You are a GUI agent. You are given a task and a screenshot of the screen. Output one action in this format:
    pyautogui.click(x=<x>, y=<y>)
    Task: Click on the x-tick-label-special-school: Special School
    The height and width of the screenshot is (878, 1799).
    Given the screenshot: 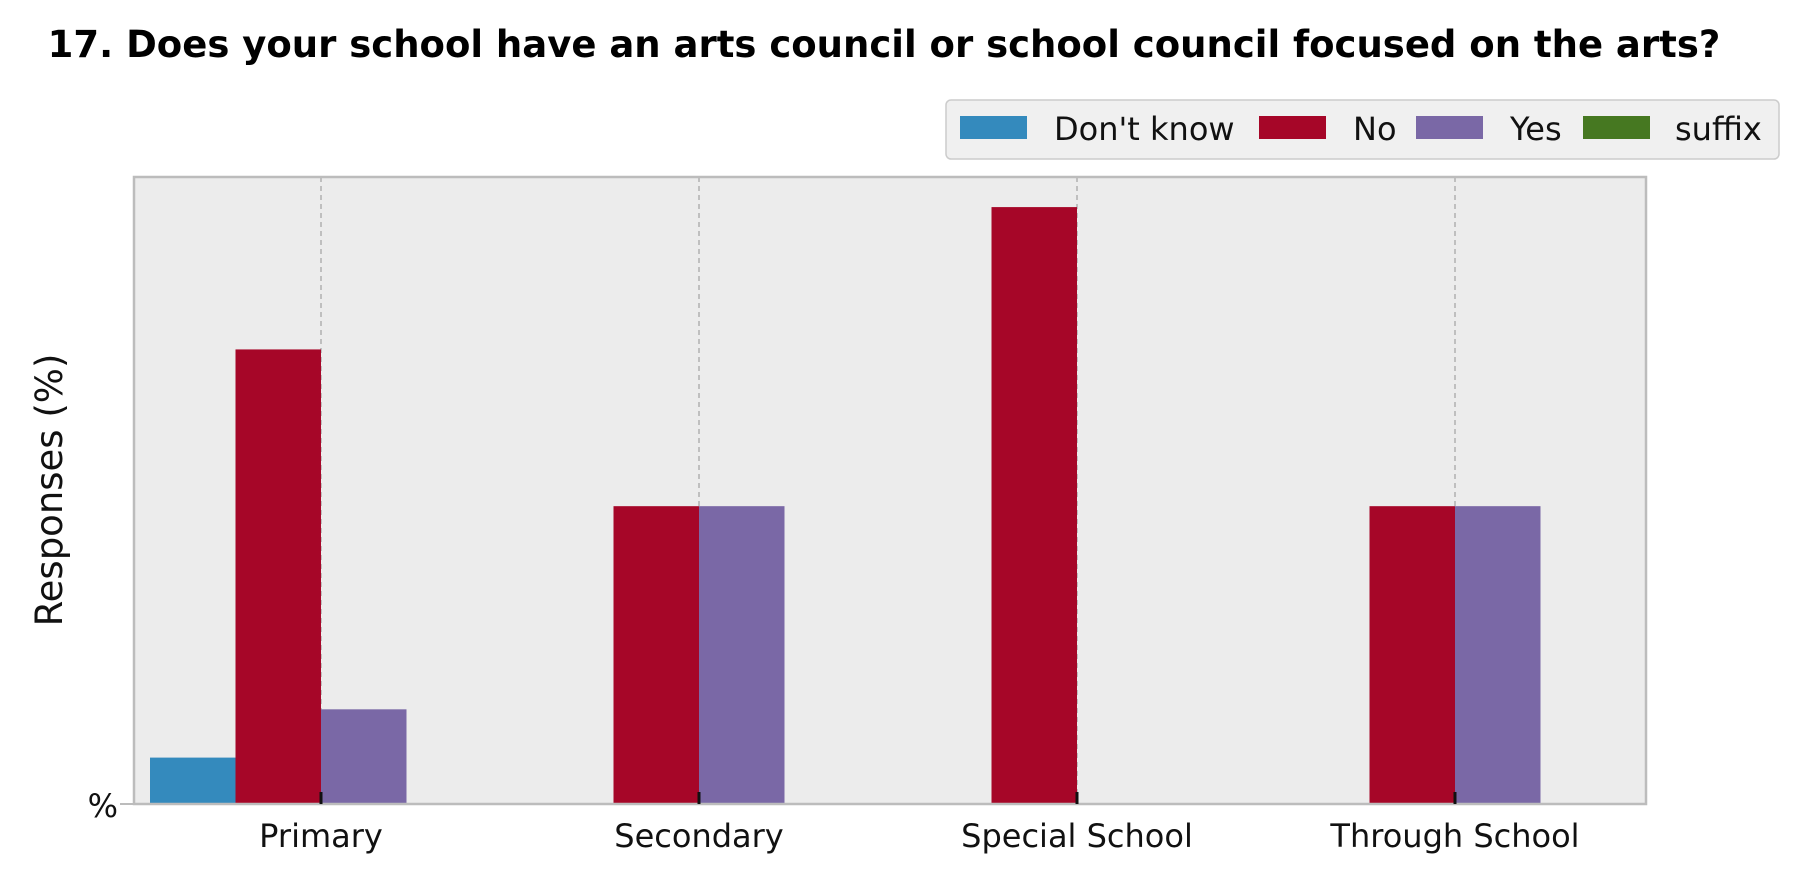 What is the action you would take?
    pyautogui.click(x=1077, y=836)
    